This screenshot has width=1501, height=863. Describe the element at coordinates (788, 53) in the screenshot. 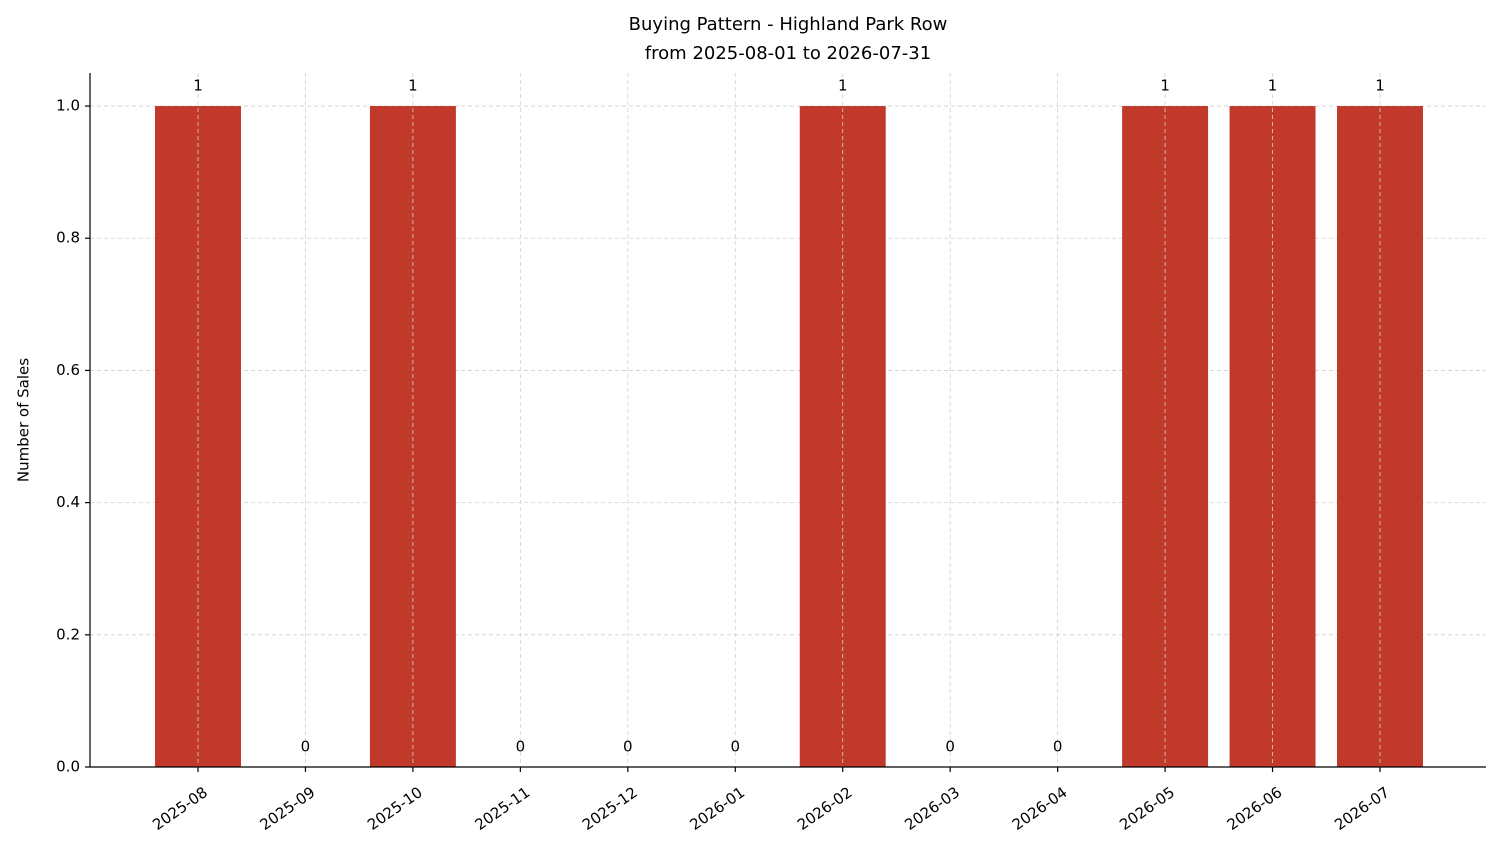

I see `chart-subtitle: from 2025-08-01 to 2026-07-31` at that location.